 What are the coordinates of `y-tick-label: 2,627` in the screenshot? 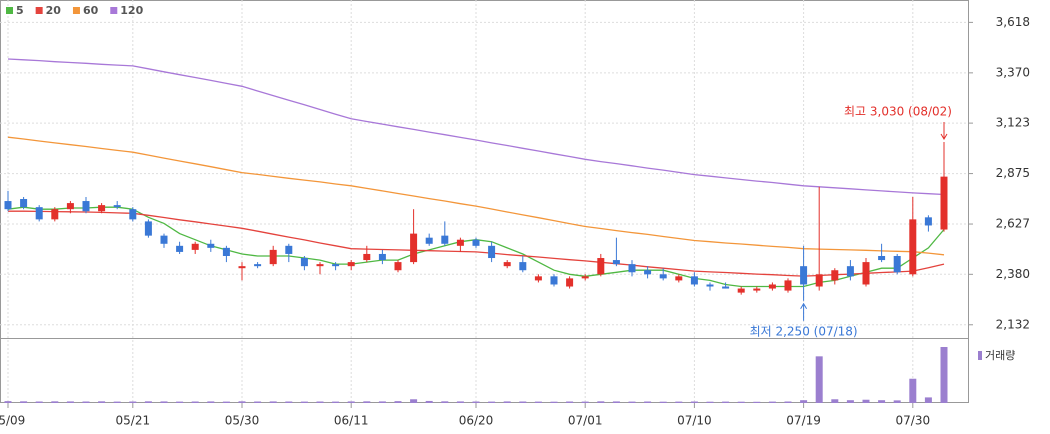 It's located at (1013, 224).